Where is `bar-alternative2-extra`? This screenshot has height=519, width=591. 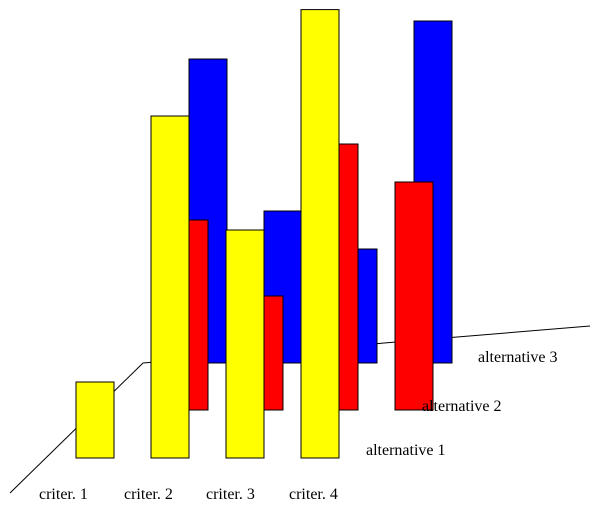 bar-alternative2-extra is located at coordinates (414, 296).